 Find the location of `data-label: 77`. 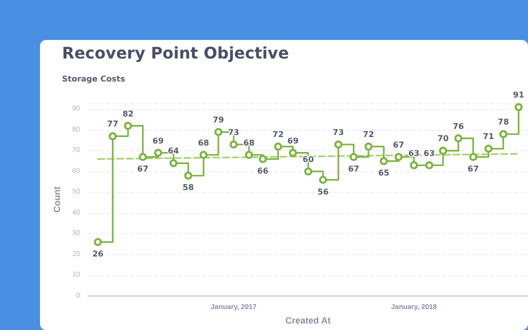

data-label: 77 is located at coordinates (112, 124).